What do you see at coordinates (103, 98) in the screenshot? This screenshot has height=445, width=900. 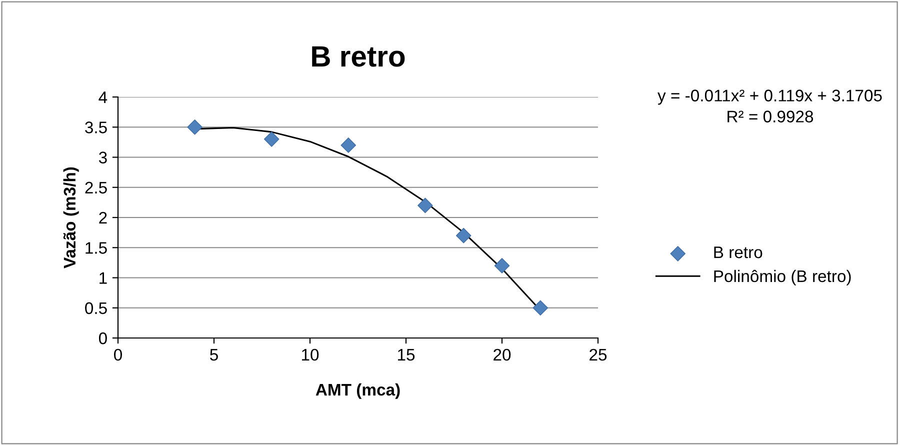 I see `y-tick-label: 4` at bounding box center [103, 98].